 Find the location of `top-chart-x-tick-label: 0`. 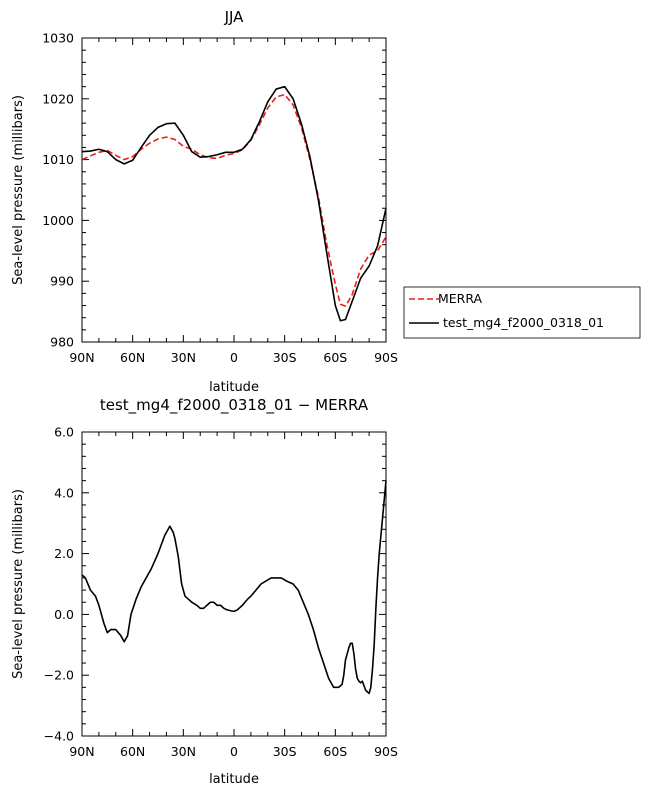

top-chart-x-tick-label: 0 is located at coordinates (234, 357).